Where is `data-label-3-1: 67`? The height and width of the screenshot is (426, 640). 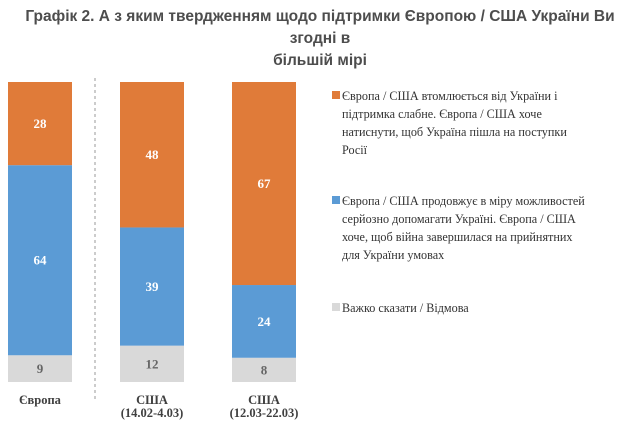
data-label-3-1: 67 is located at coordinates (265, 183).